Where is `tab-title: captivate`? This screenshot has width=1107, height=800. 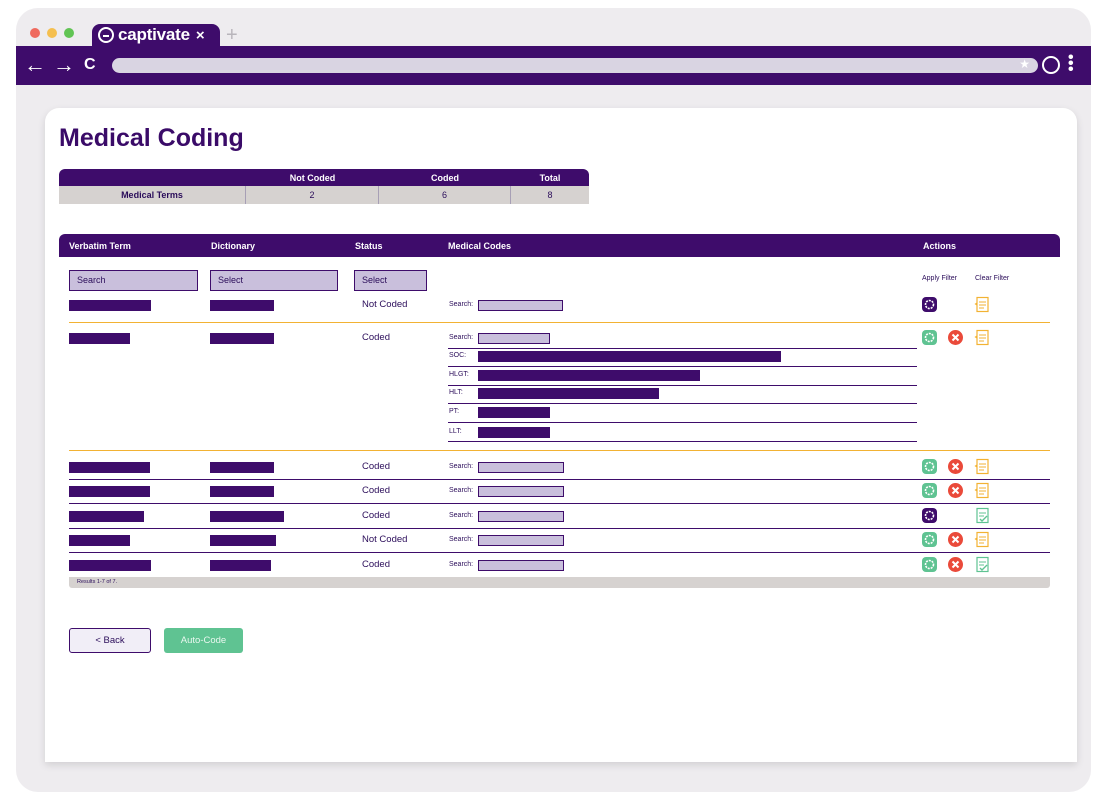 tab-title: captivate is located at coordinates (154, 34).